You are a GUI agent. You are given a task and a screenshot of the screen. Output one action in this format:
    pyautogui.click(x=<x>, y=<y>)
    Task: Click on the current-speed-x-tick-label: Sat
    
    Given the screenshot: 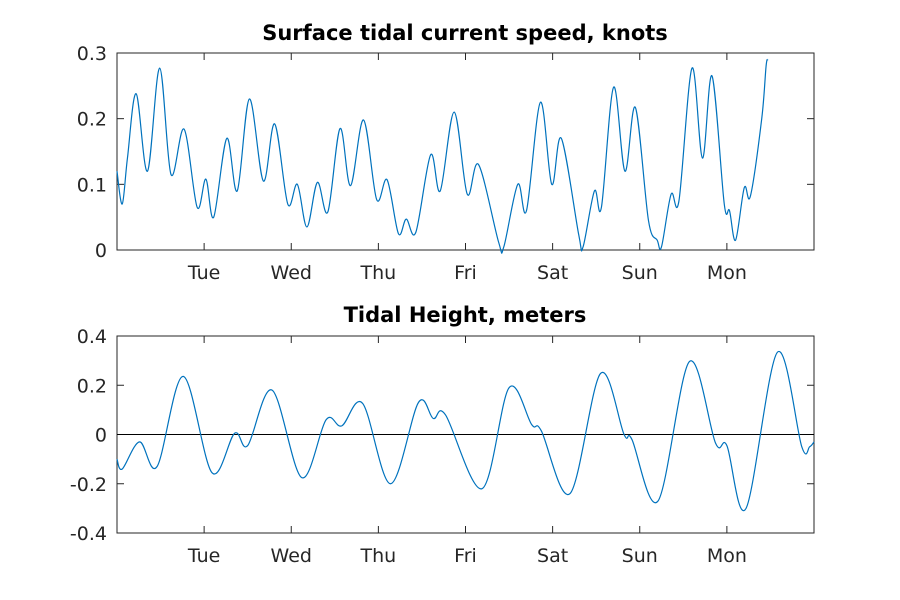 What is the action you would take?
    pyautogui.click(x=552, y=273)
    